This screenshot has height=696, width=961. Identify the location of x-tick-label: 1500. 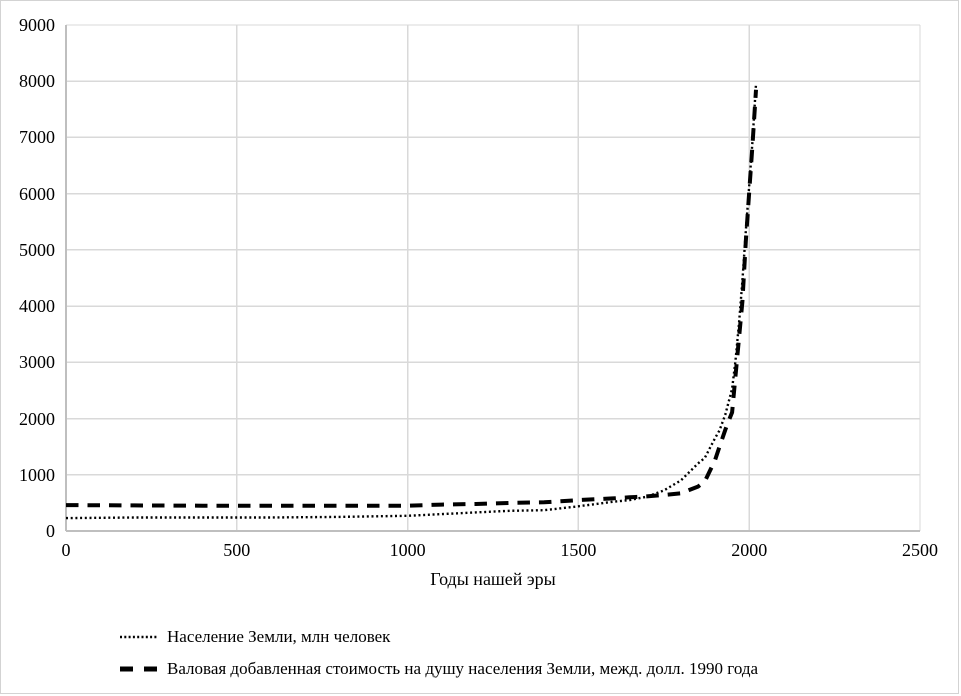
(578, 550).